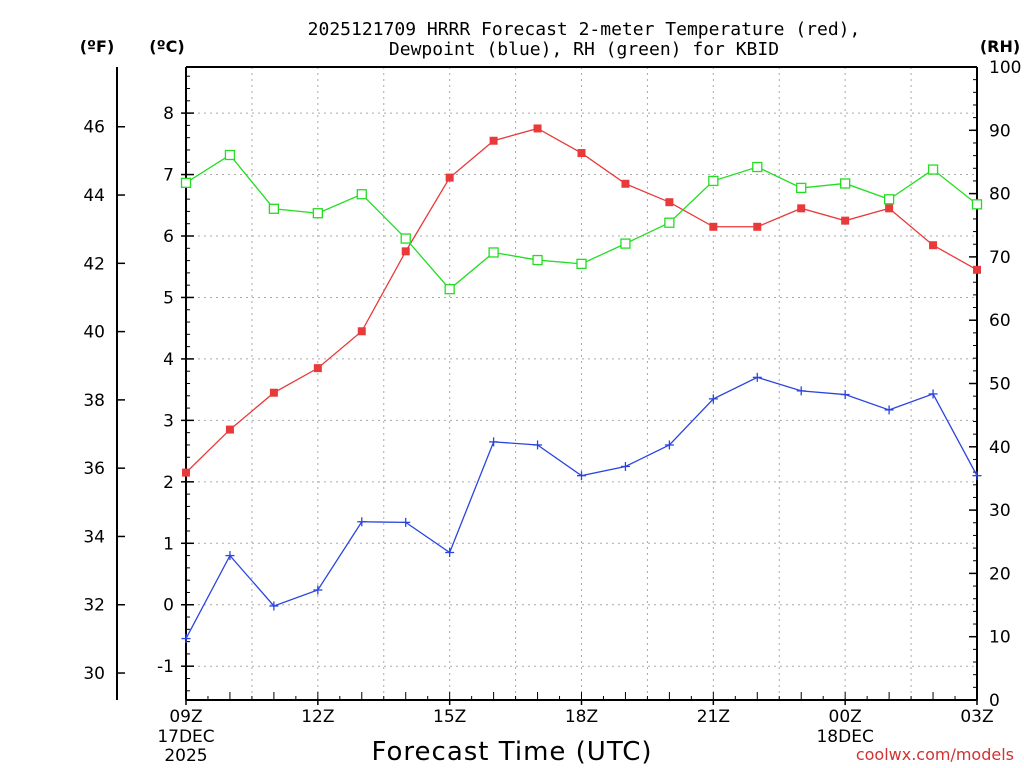 This screenshot has height=768, width=1024. I want to click on celsius-tick-label: 7, so click(168, 176).